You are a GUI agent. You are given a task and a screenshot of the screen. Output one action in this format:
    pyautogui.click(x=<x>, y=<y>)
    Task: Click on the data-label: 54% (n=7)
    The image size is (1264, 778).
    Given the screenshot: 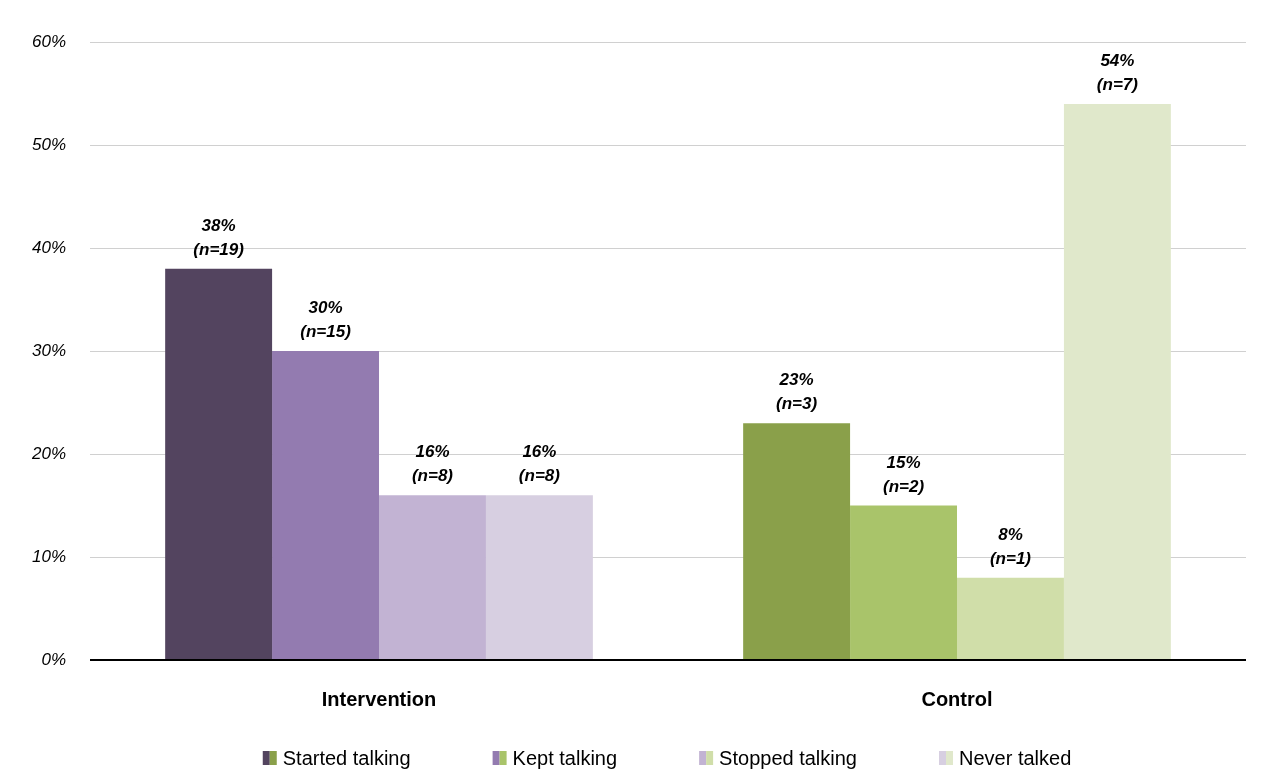 What is the action you would take?
    pyautogui.click(x=1117, y=73)
    